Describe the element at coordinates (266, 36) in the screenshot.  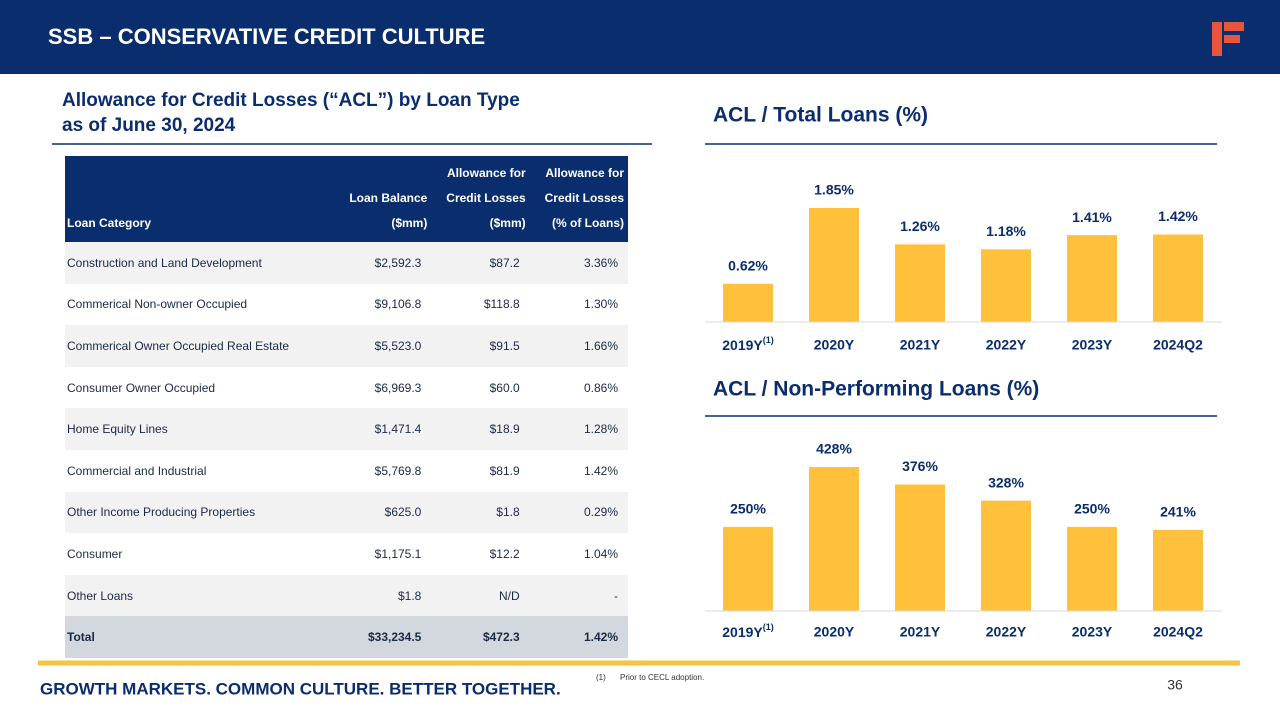
I see `slide-title: SSB – CONSERVATIVE CREDIT CULTURE` at that location.